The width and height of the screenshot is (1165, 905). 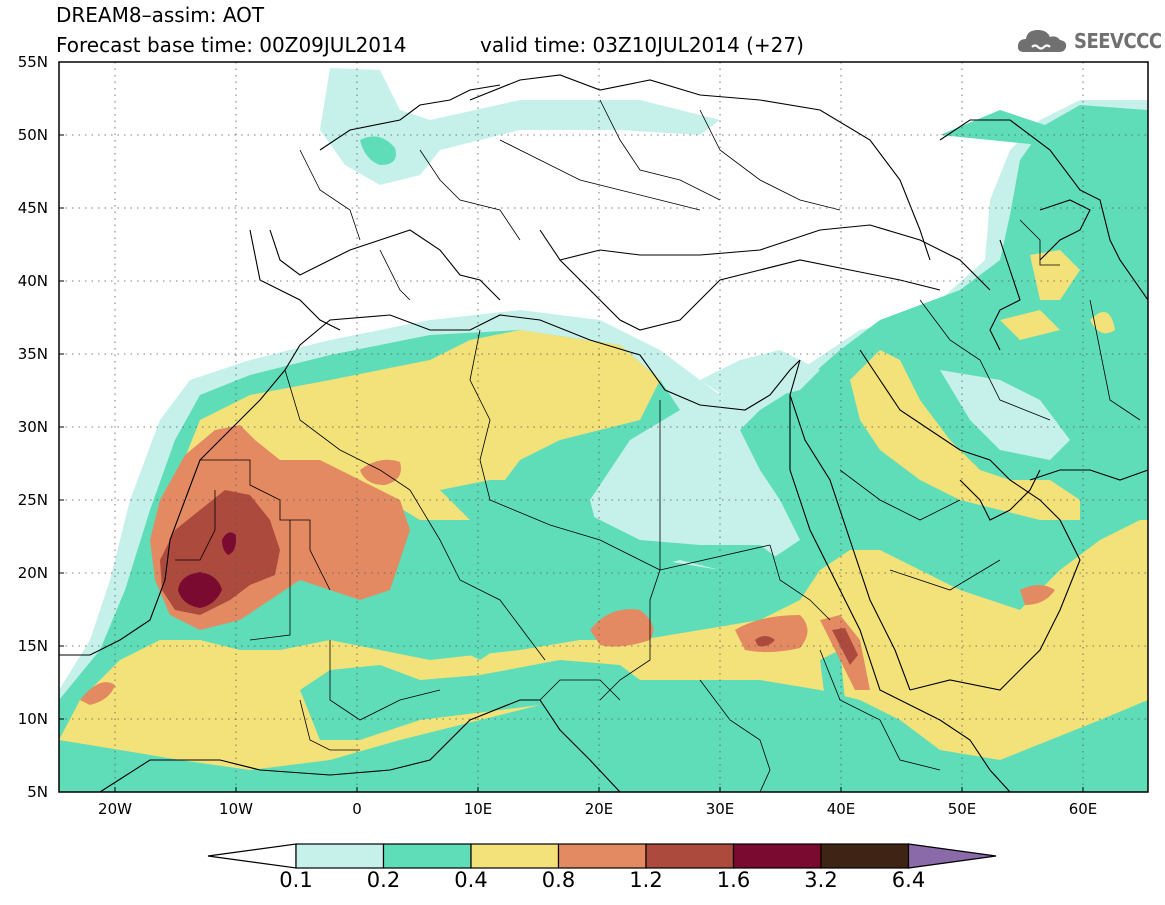 What do you see at coordinates (32, 208) in the screenshot?
I see `lat-label-45n: 45N` at bounding box center [32, 208].